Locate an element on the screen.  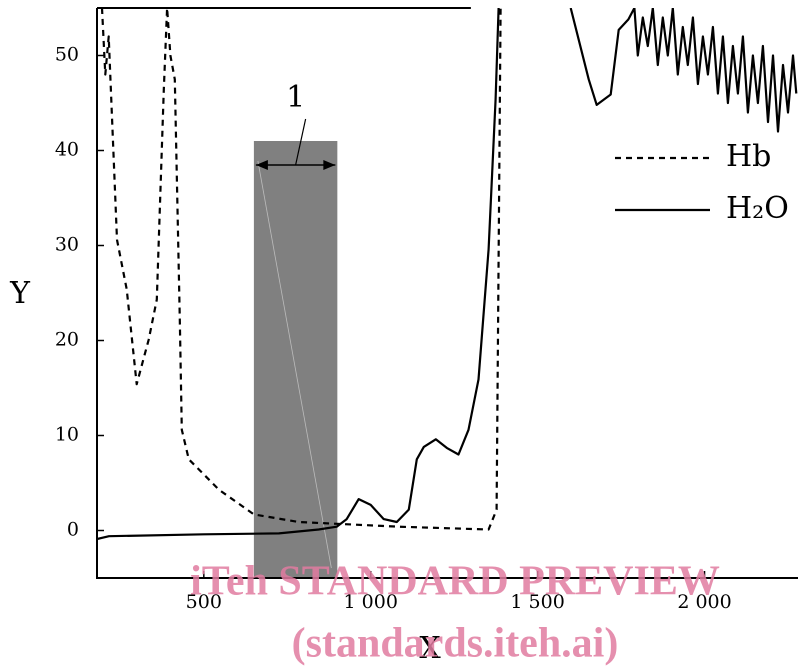
x-tick-label: 1 000 is located at coordinates (371, 602).